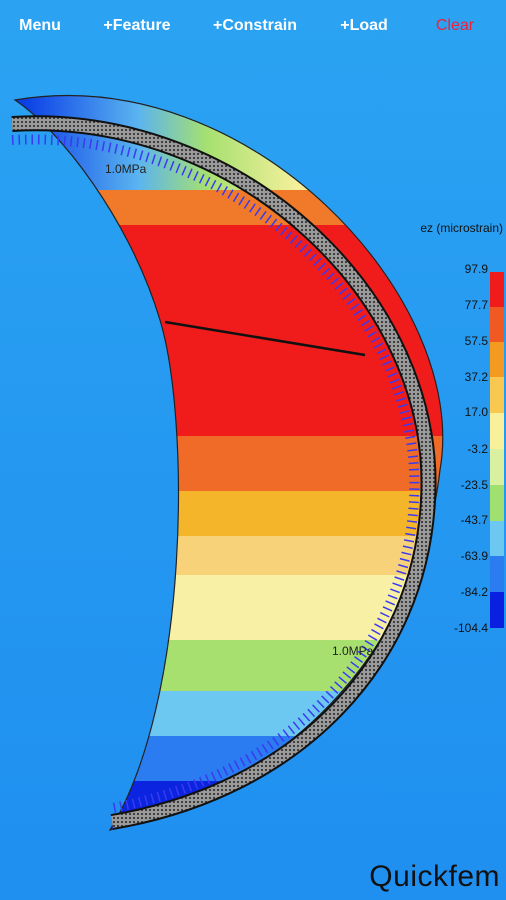 The image size is (506, 900). I want to click on legend-label: -3.2, so click(477, 449).